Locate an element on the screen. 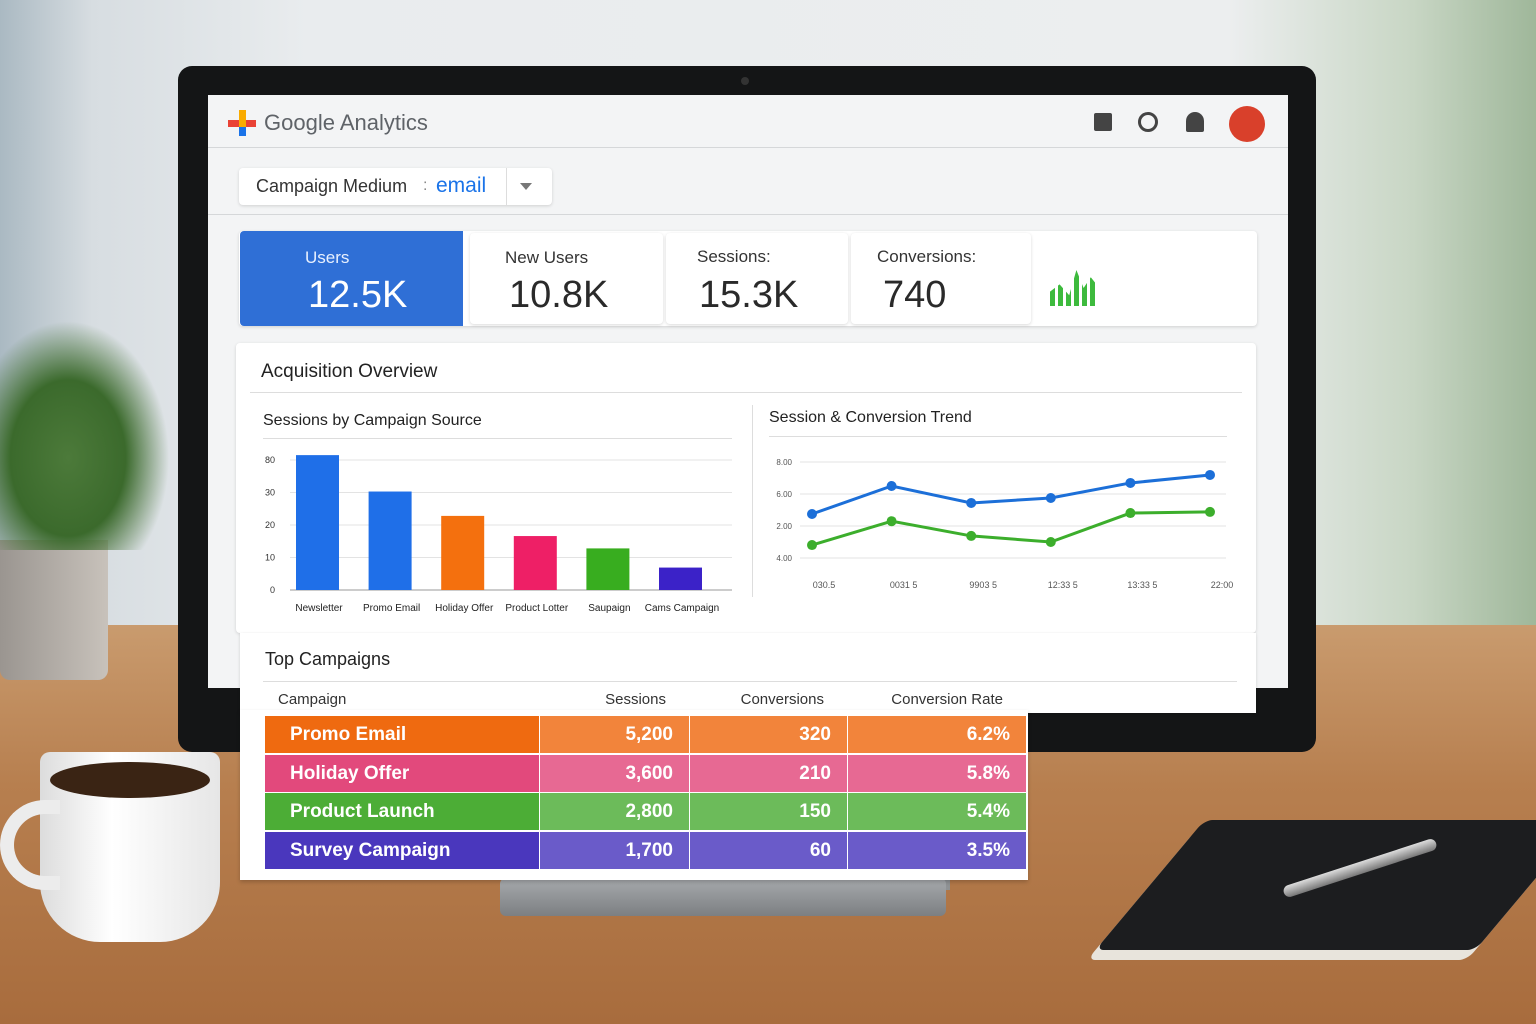 The height and width of the screenshot is (1024, 1536). kpi-card: Sessions: 15.3K is located at coordinates (757, 278).